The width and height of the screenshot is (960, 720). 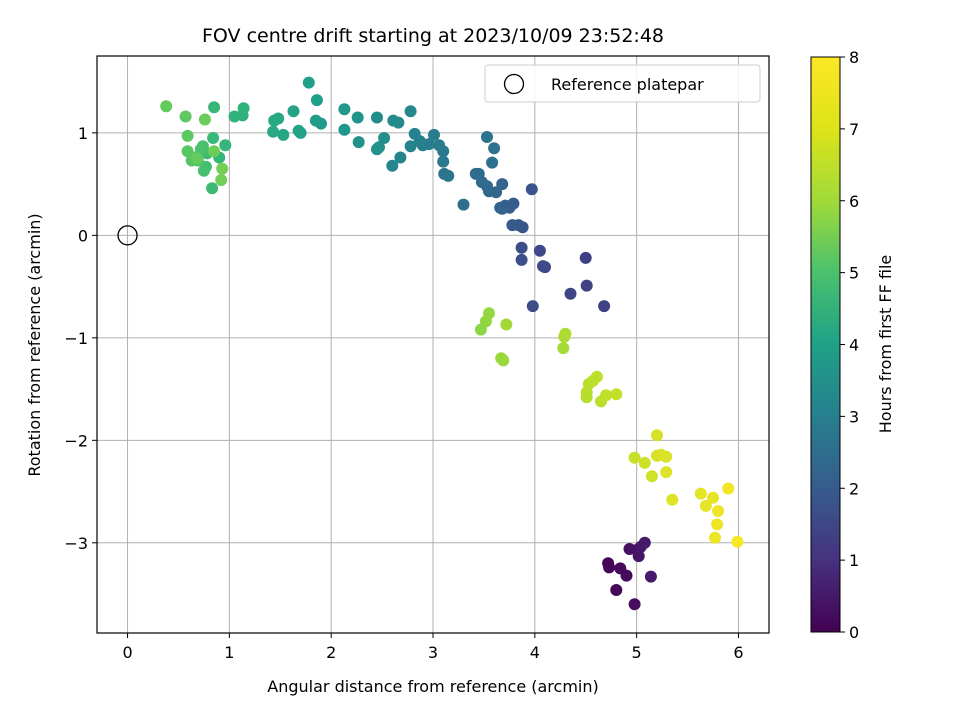 I want to click on x-tick-label: 1, so click(x=229, y=652).